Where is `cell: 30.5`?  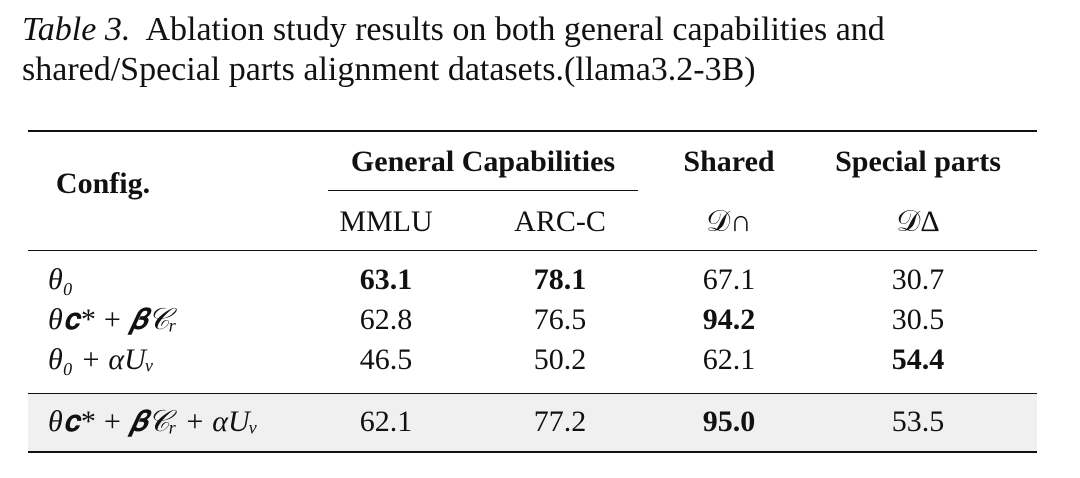
cell: 30.5 is located at coordinates (918, 319).